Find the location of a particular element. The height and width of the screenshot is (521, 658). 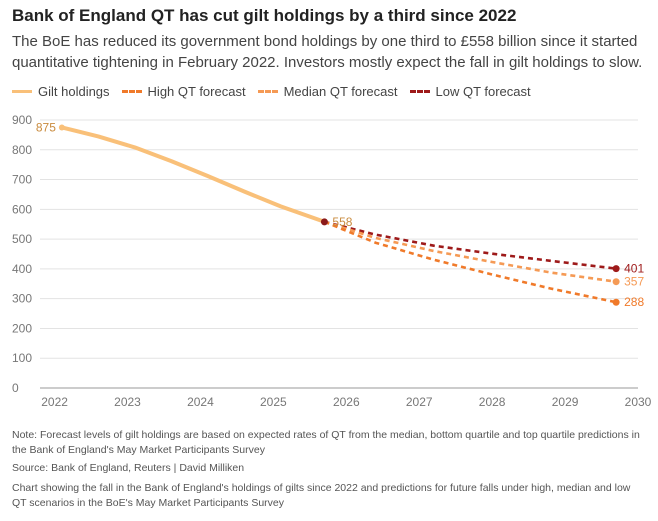

y-tick-label: 700 is located at coordinates (22, 180).